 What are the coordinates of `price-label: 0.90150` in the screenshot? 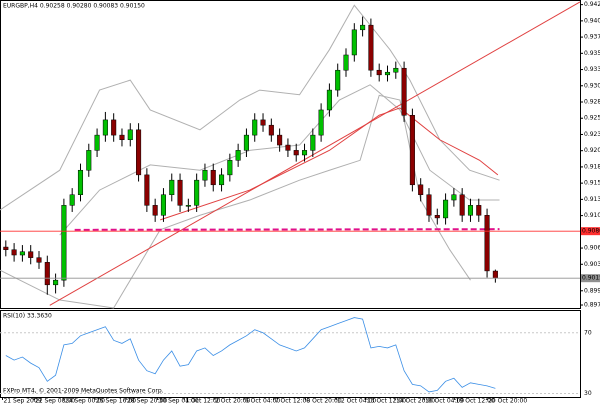 It's located at (591, 278).